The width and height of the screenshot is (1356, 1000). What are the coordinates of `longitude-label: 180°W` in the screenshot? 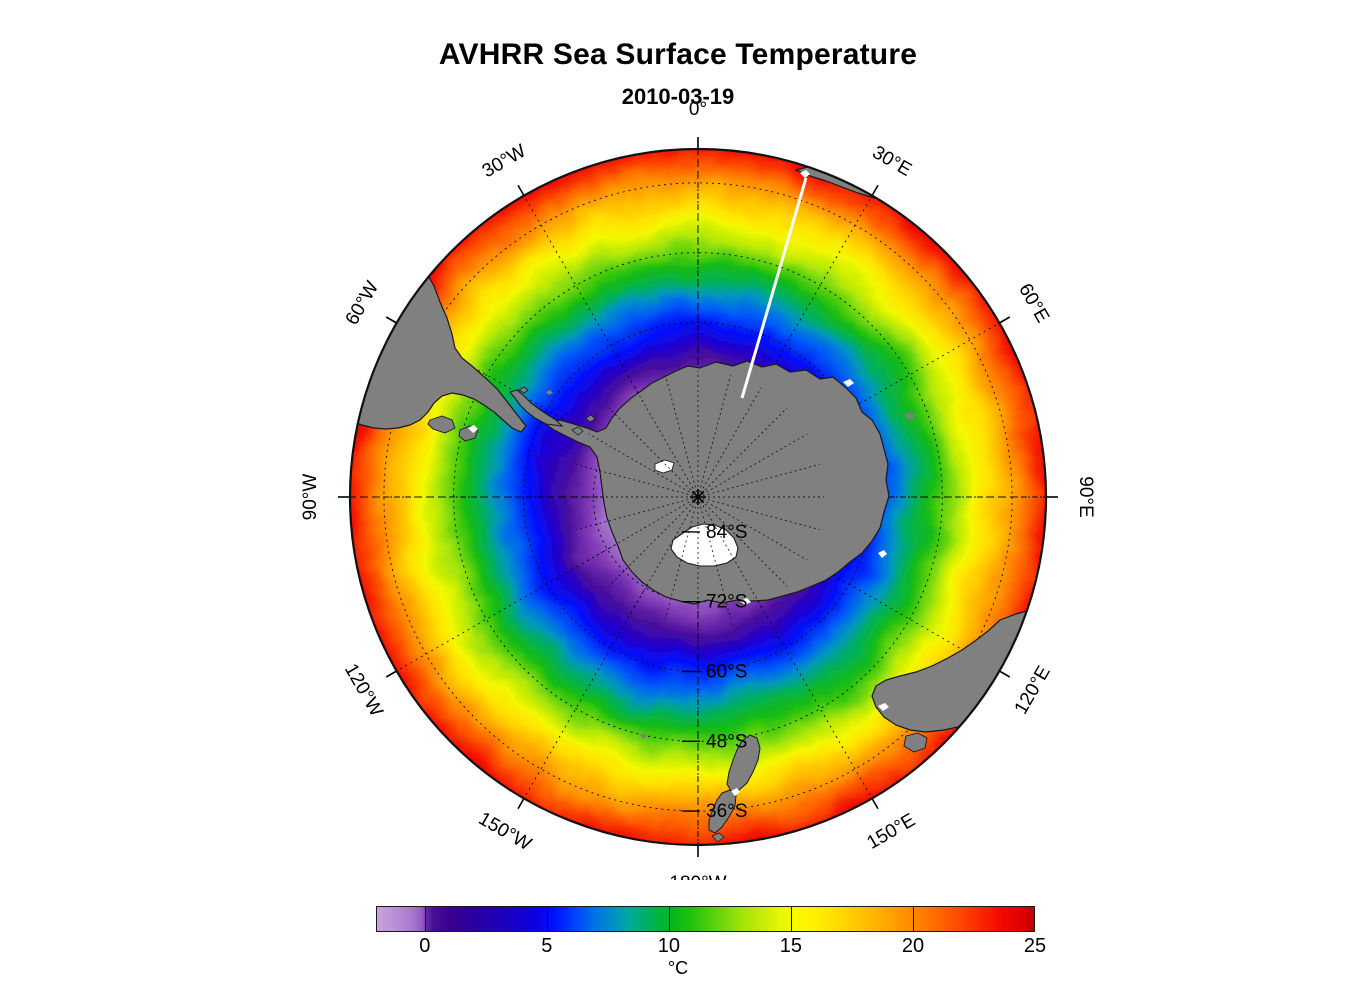 It's located at (697, 876).